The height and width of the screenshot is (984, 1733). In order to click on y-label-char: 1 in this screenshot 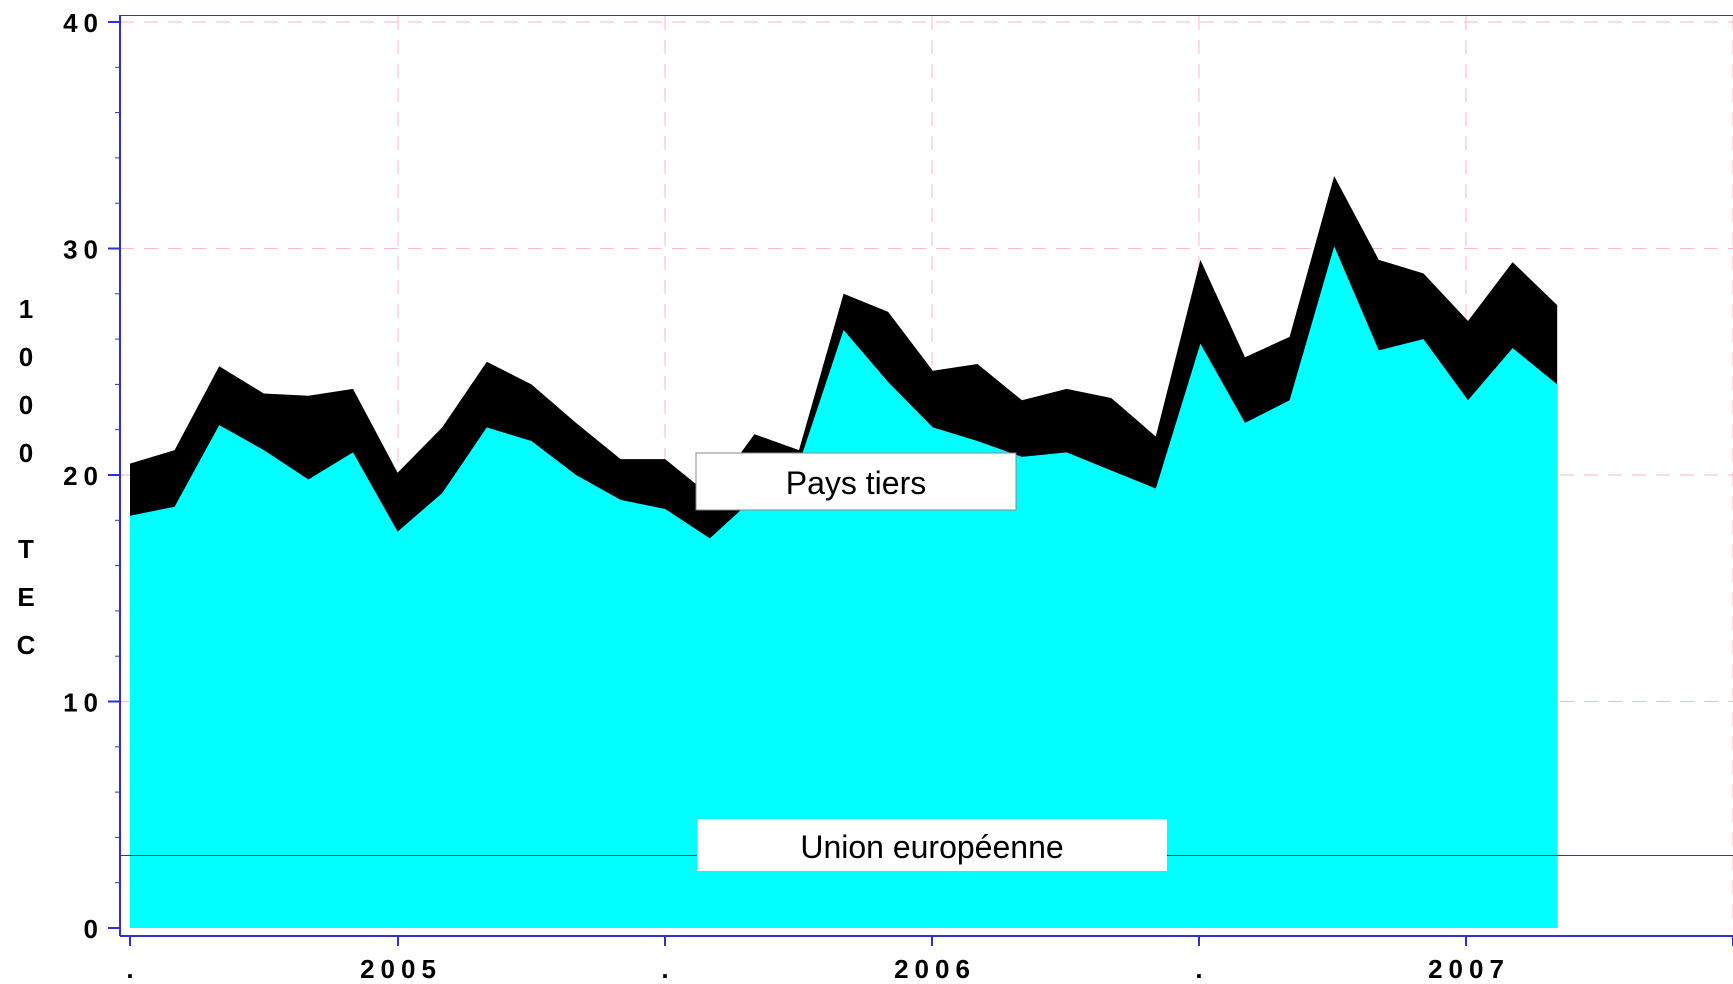, I will do `click(26, 309)`.